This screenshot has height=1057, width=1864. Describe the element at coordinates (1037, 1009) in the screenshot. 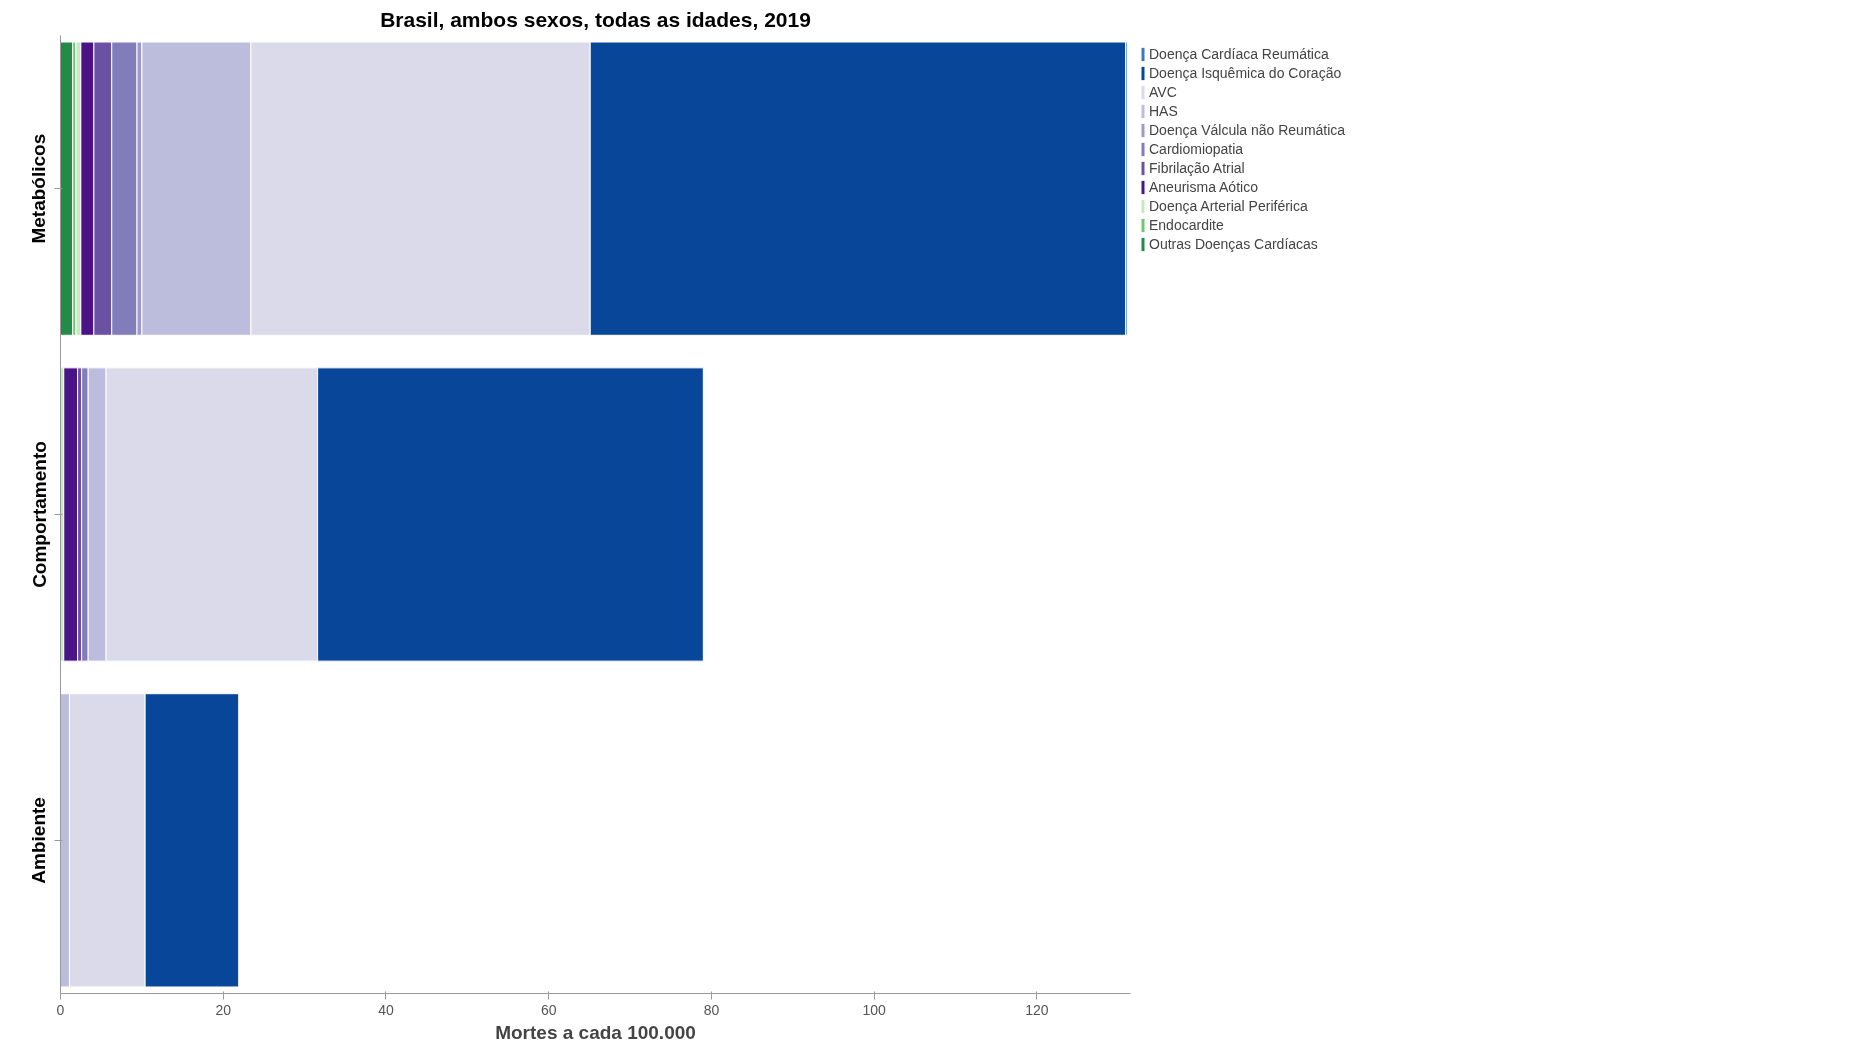

I see `x-tick-label: 120` at that location.